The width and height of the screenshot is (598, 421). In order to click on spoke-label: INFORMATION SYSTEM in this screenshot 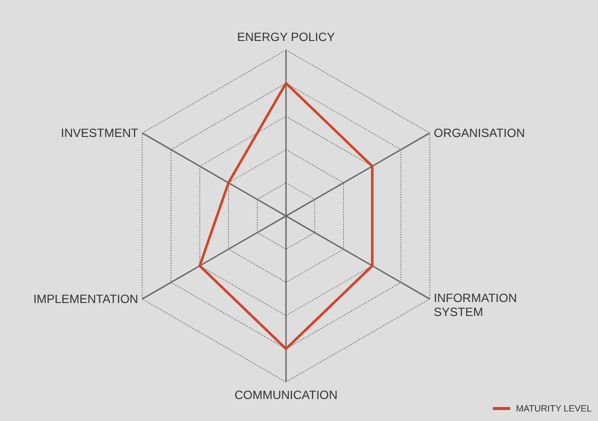, I will do `click(475, 305)`.